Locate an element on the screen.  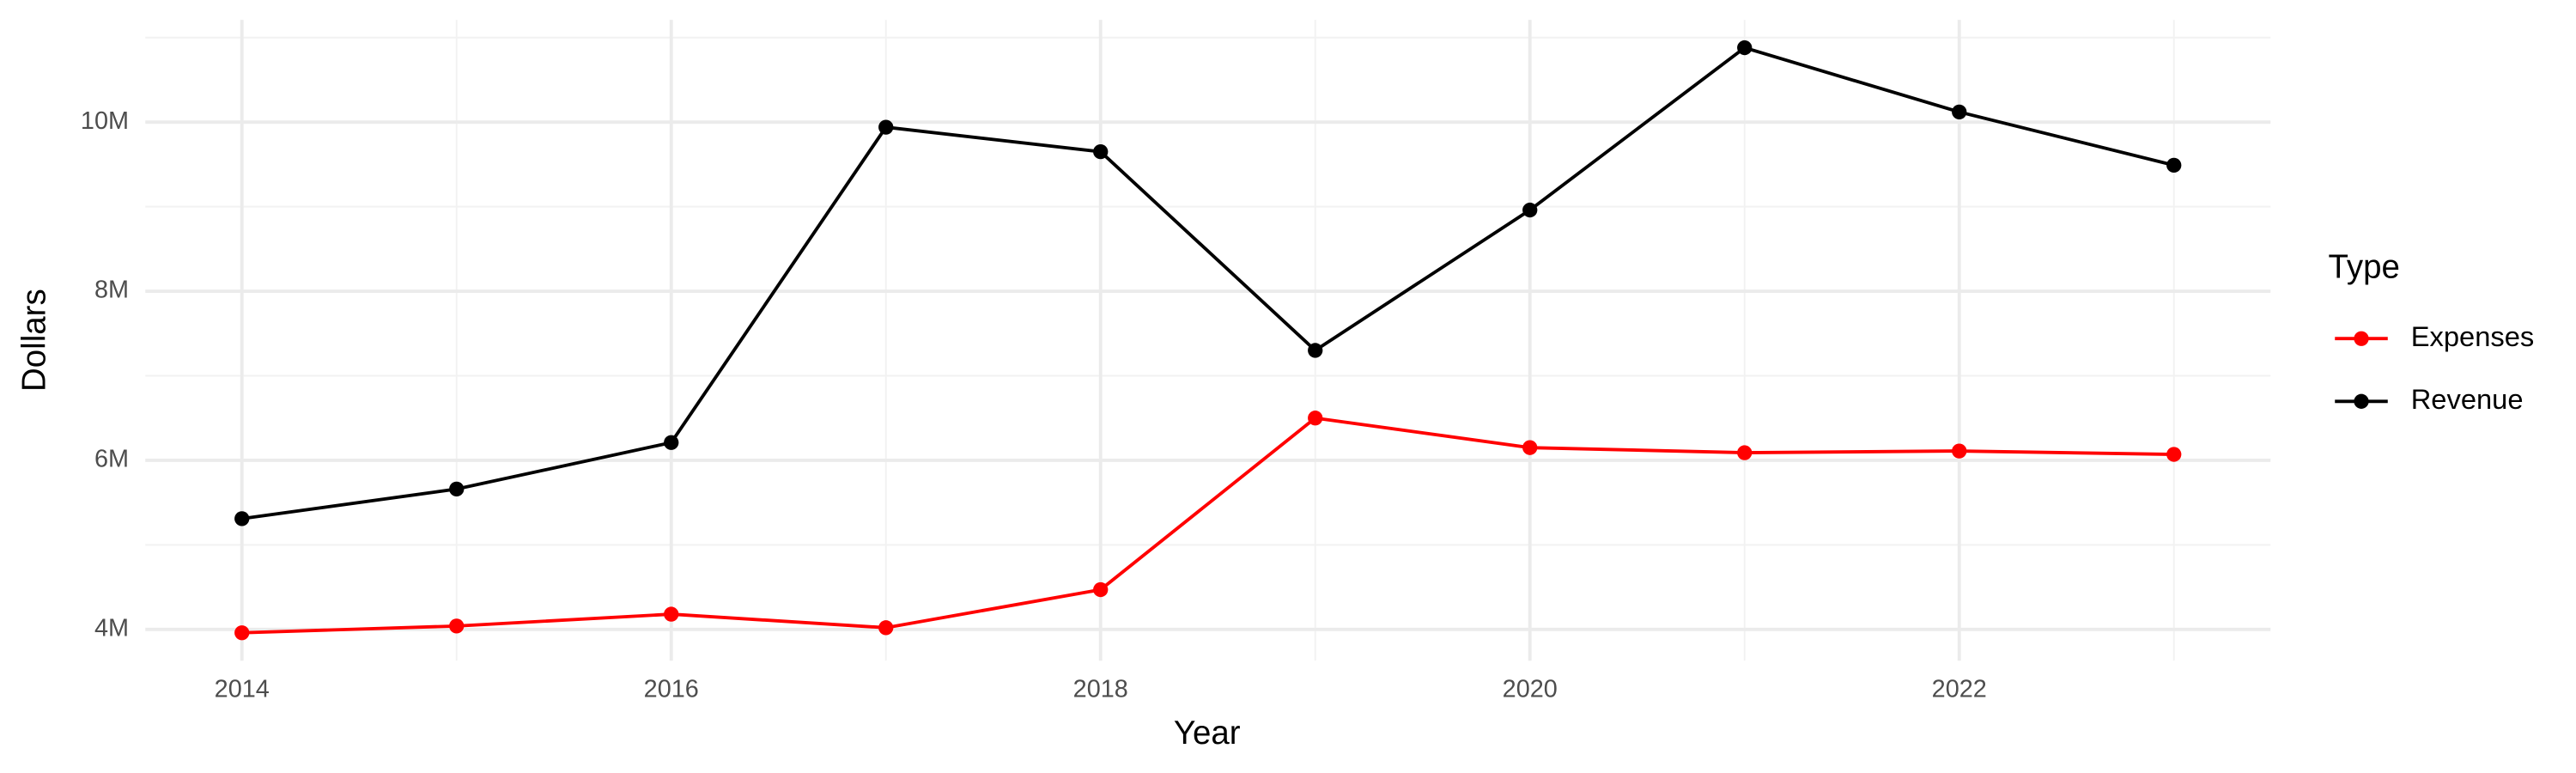
legend-label: Expenses is located at coordinates (2473, 336).